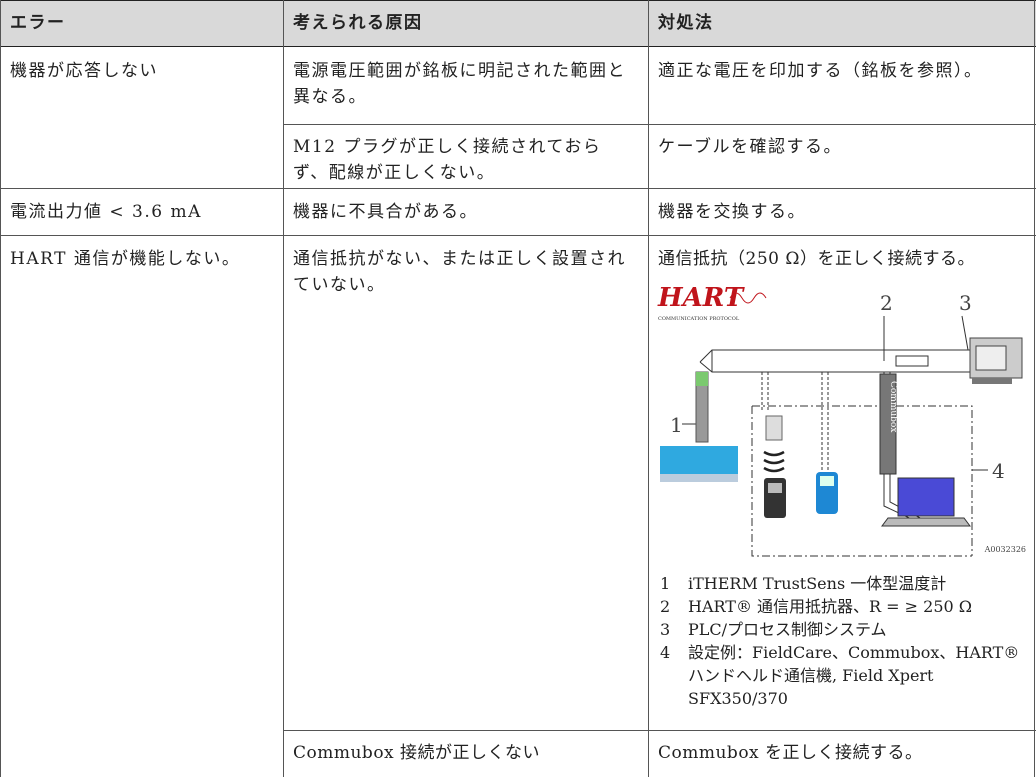  What do you see at coordinates (417, 753) in the screenshot?
I see `cause-cell: Commubox 接続が正しくない` at bounding box center [417, 753].